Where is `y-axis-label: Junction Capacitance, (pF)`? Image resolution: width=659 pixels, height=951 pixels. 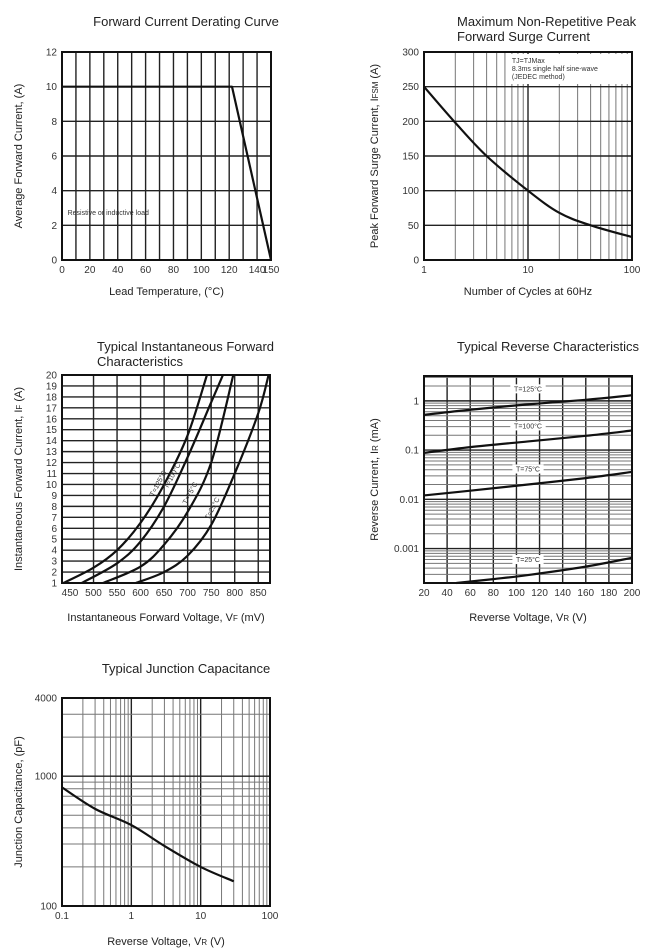 y-axis-label: Junction Capacitance, (pF) is located at coordinates (19, 801).